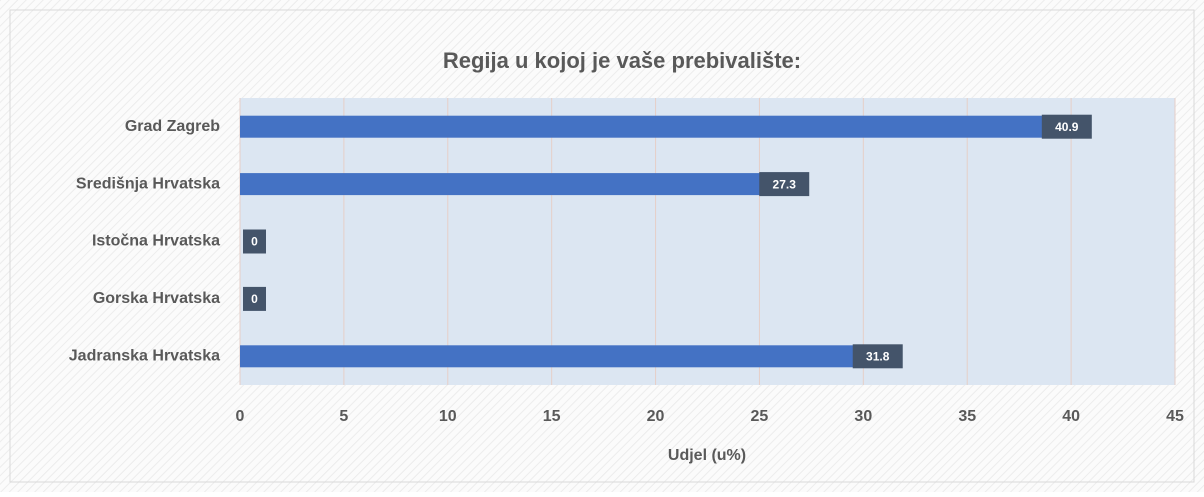  What do you see at coordinates (1071, 416) in the screenshot?
I see `x-tick-label: 40` at bounding box center [1071, 416].